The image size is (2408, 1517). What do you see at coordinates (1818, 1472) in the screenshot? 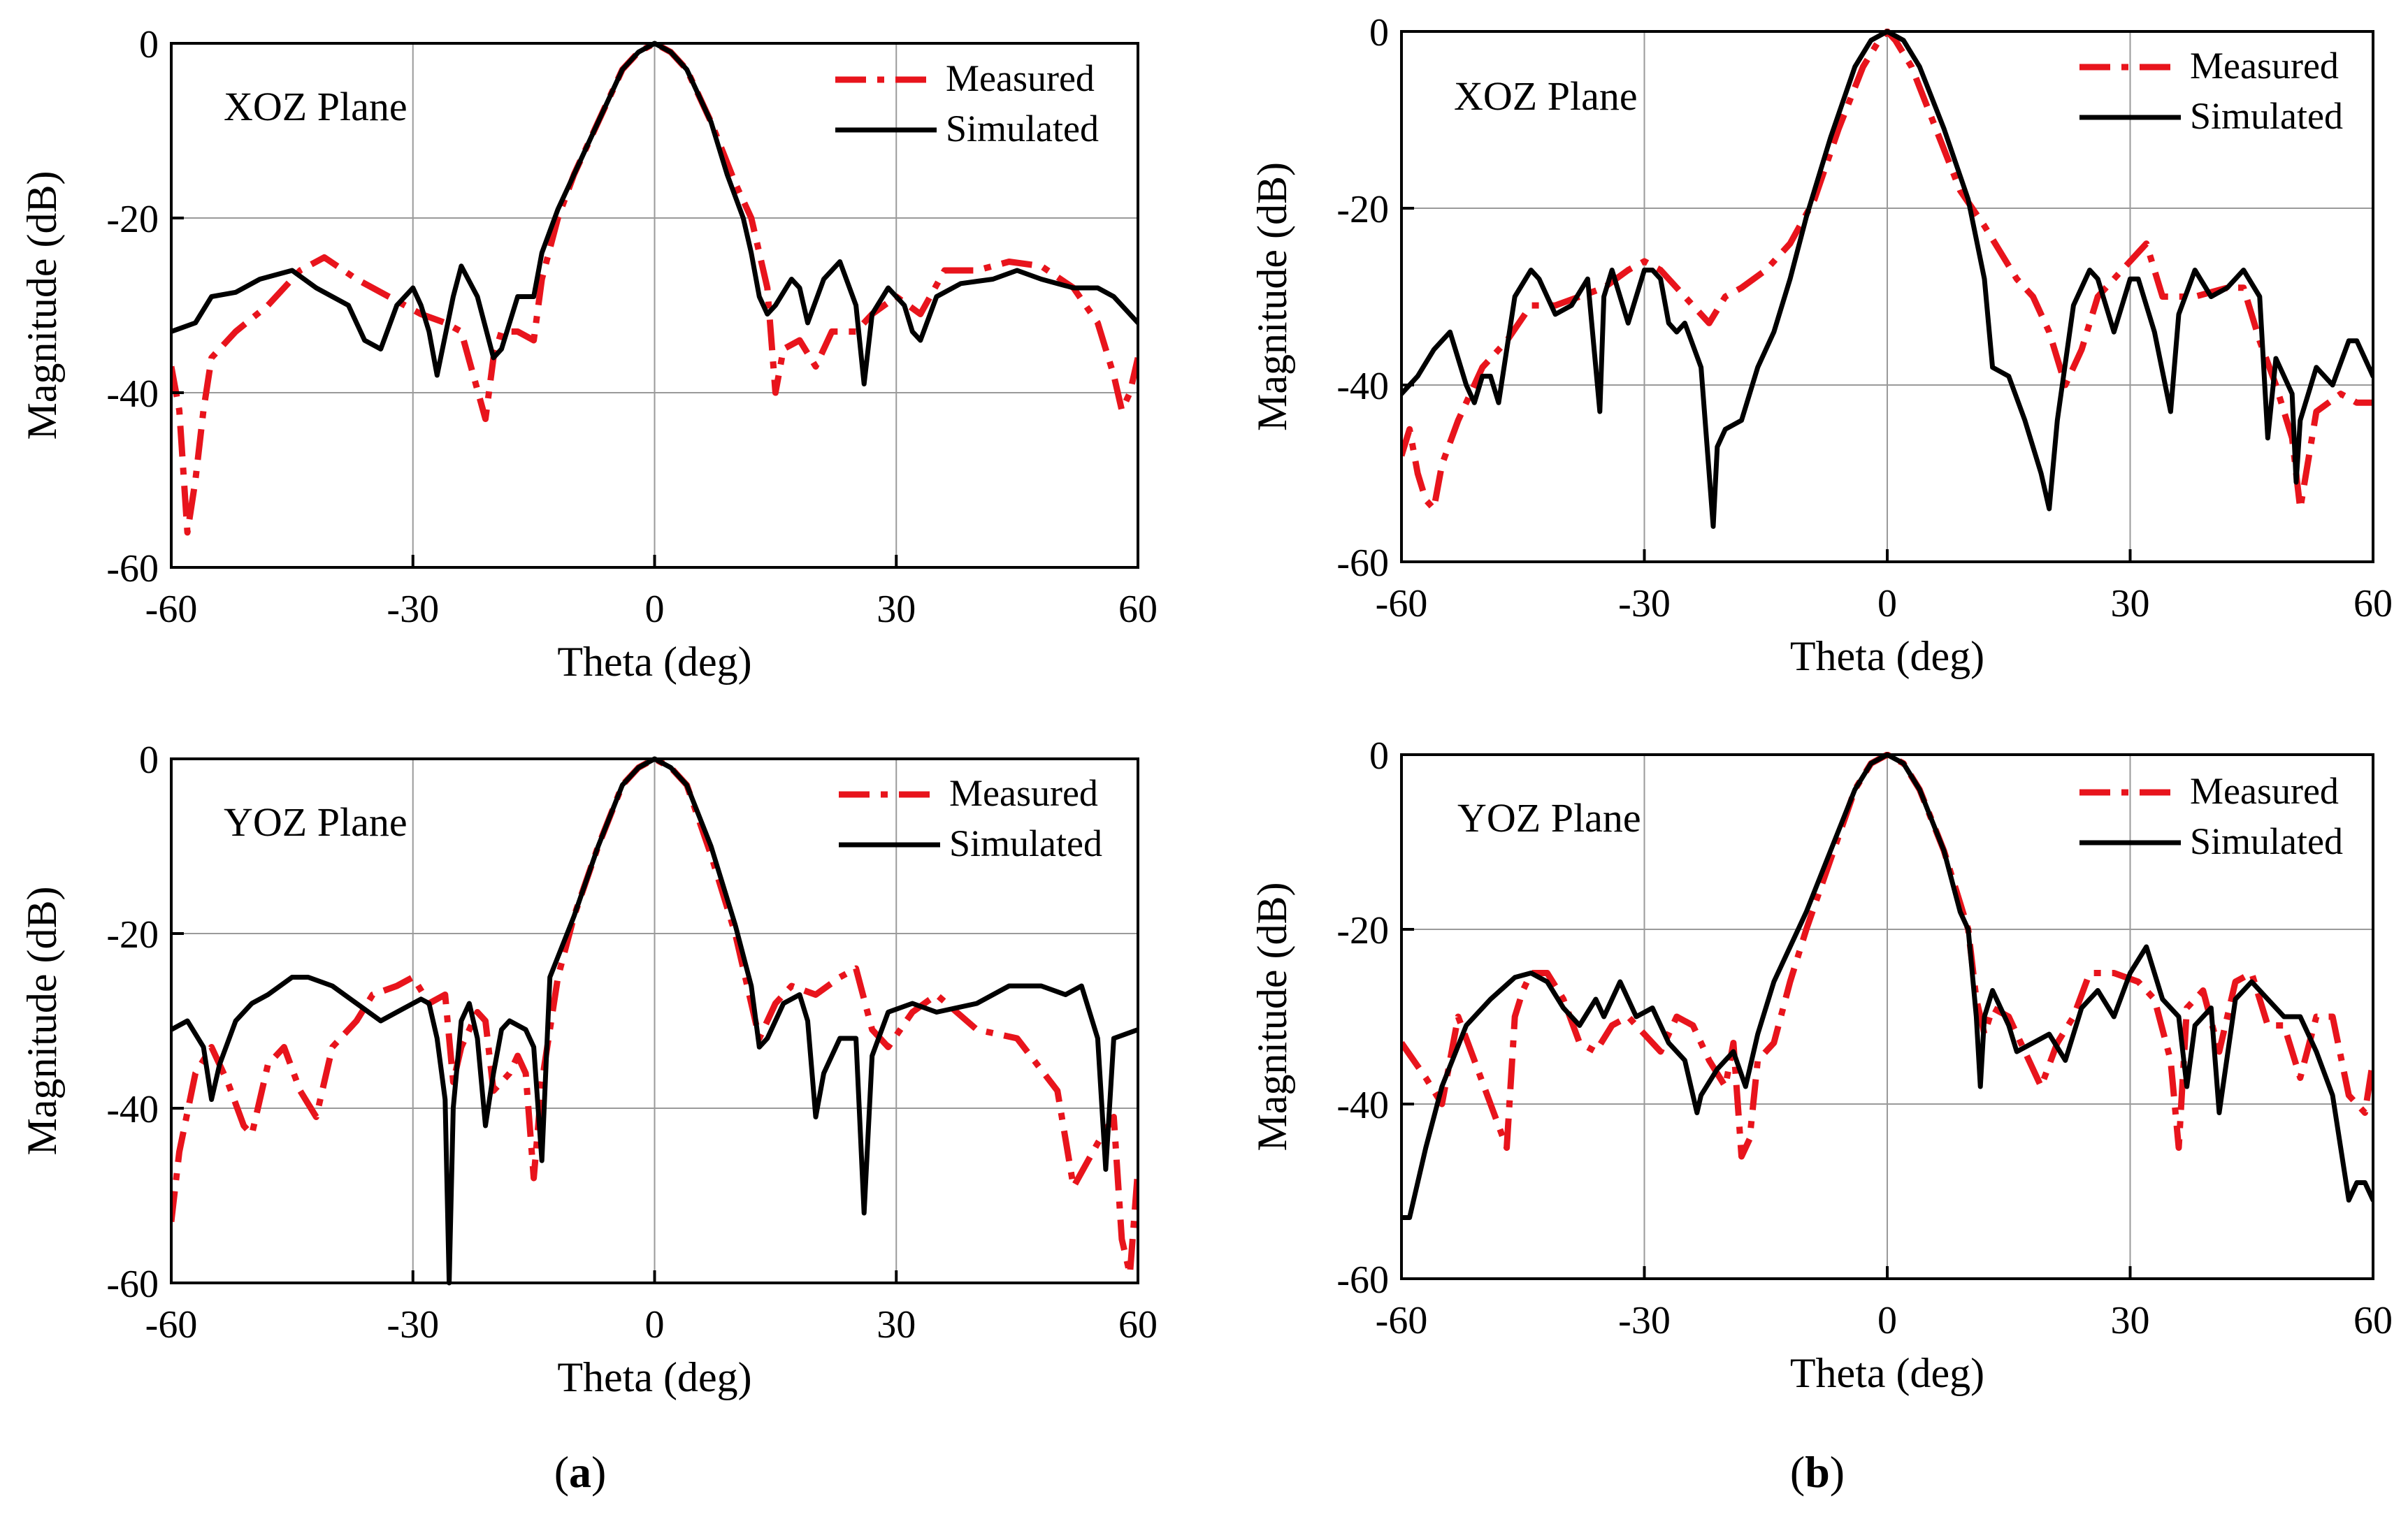
I see `panel-label-b: (b)` at bounding box center [1818, 1472].